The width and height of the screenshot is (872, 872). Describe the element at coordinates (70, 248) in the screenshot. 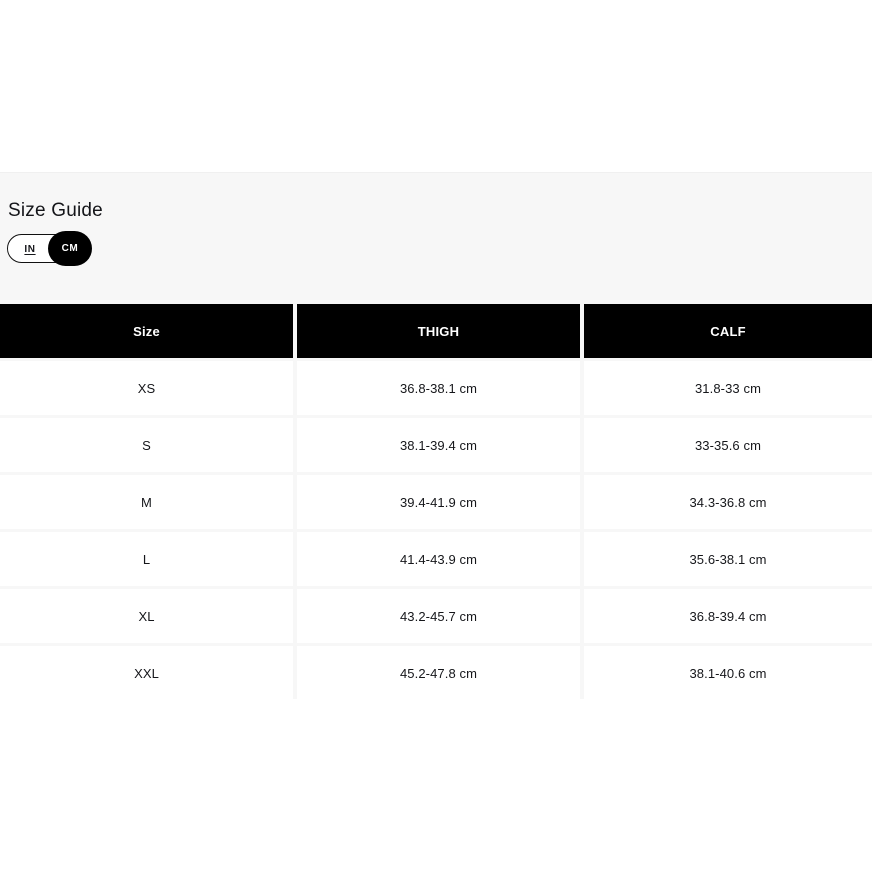

I see `unit-cm-button: CM` at that location.